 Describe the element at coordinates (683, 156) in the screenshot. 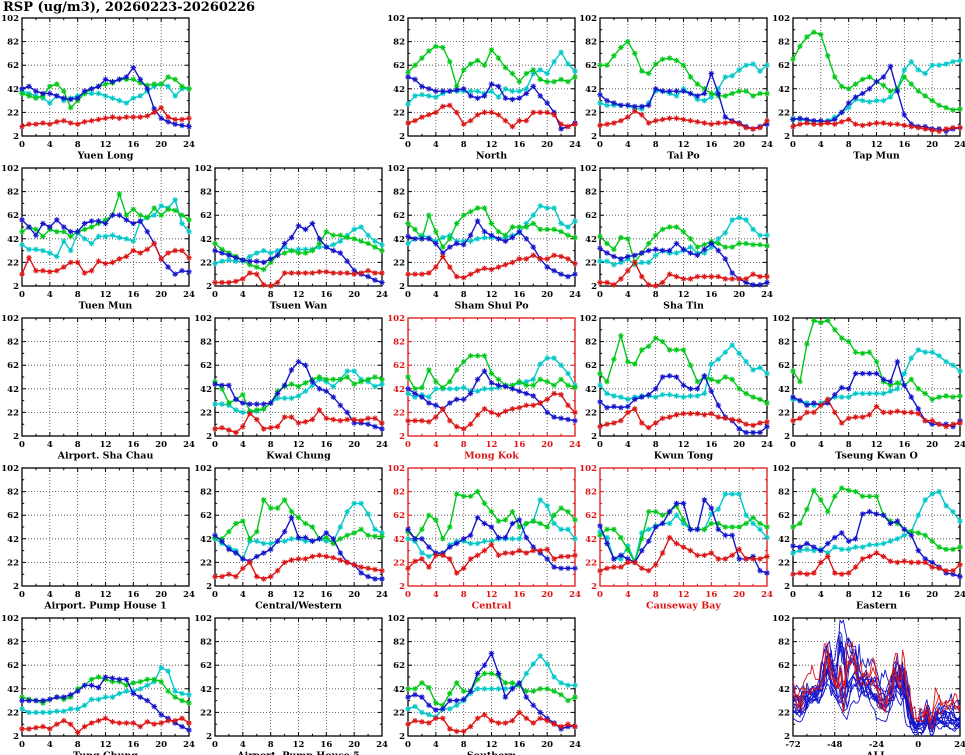

I see `chart-title-tai-po: Tai Po` at that location.